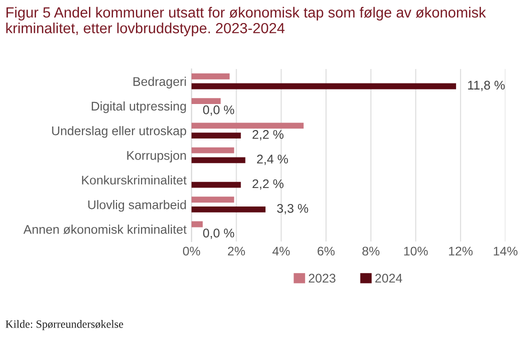  Describe the element at coordinates (292, 209) in the screenshot. I see `data-label: 3,3 %` at that location.